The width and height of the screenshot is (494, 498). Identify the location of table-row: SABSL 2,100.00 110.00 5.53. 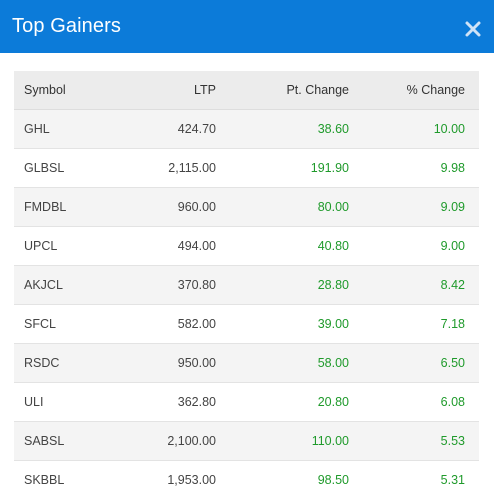
(246, 441).